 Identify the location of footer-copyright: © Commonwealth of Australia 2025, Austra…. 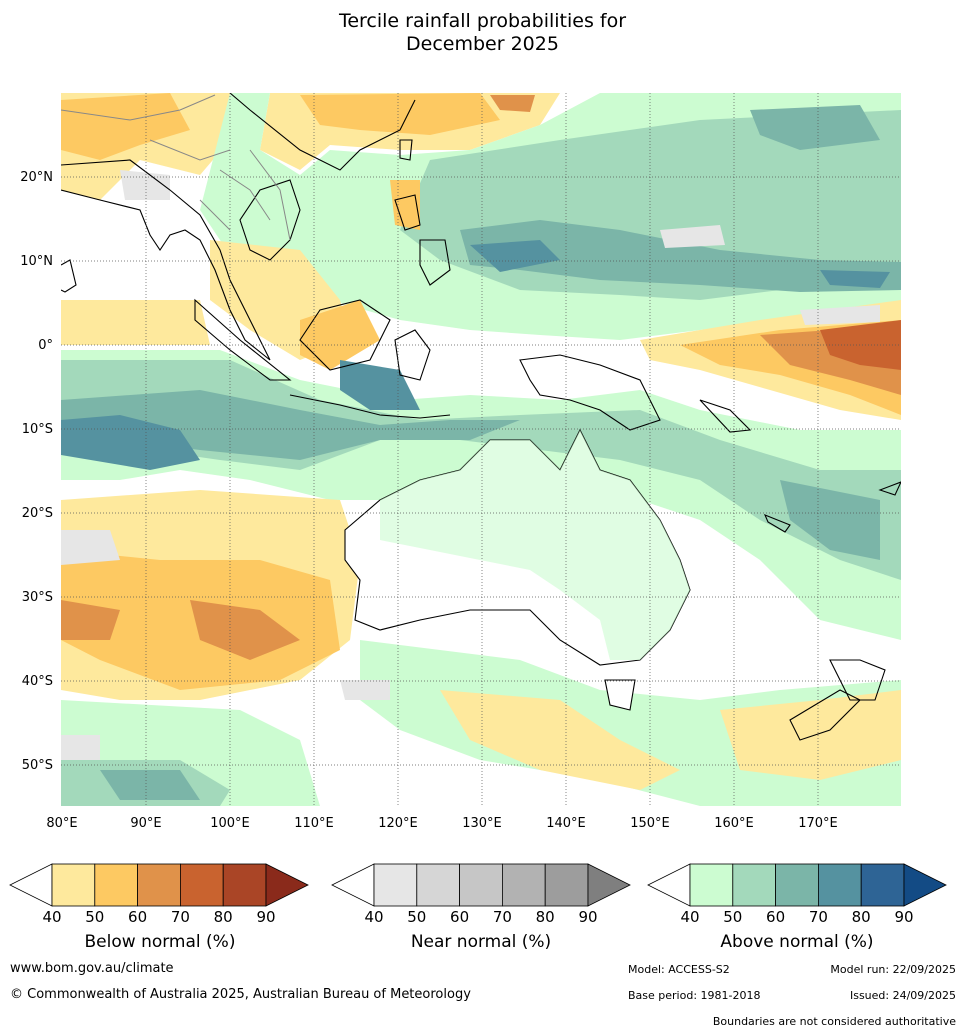
(240, 994).